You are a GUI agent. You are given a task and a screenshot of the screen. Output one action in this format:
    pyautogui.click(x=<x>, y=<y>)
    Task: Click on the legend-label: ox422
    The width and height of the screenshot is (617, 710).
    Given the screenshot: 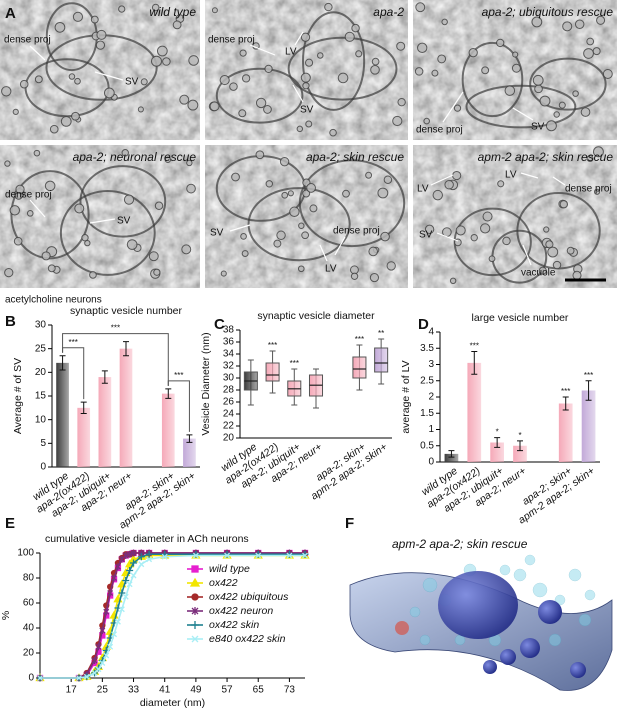 What is the action you would take?
    pyautogui.click(x=223, y=583)
    